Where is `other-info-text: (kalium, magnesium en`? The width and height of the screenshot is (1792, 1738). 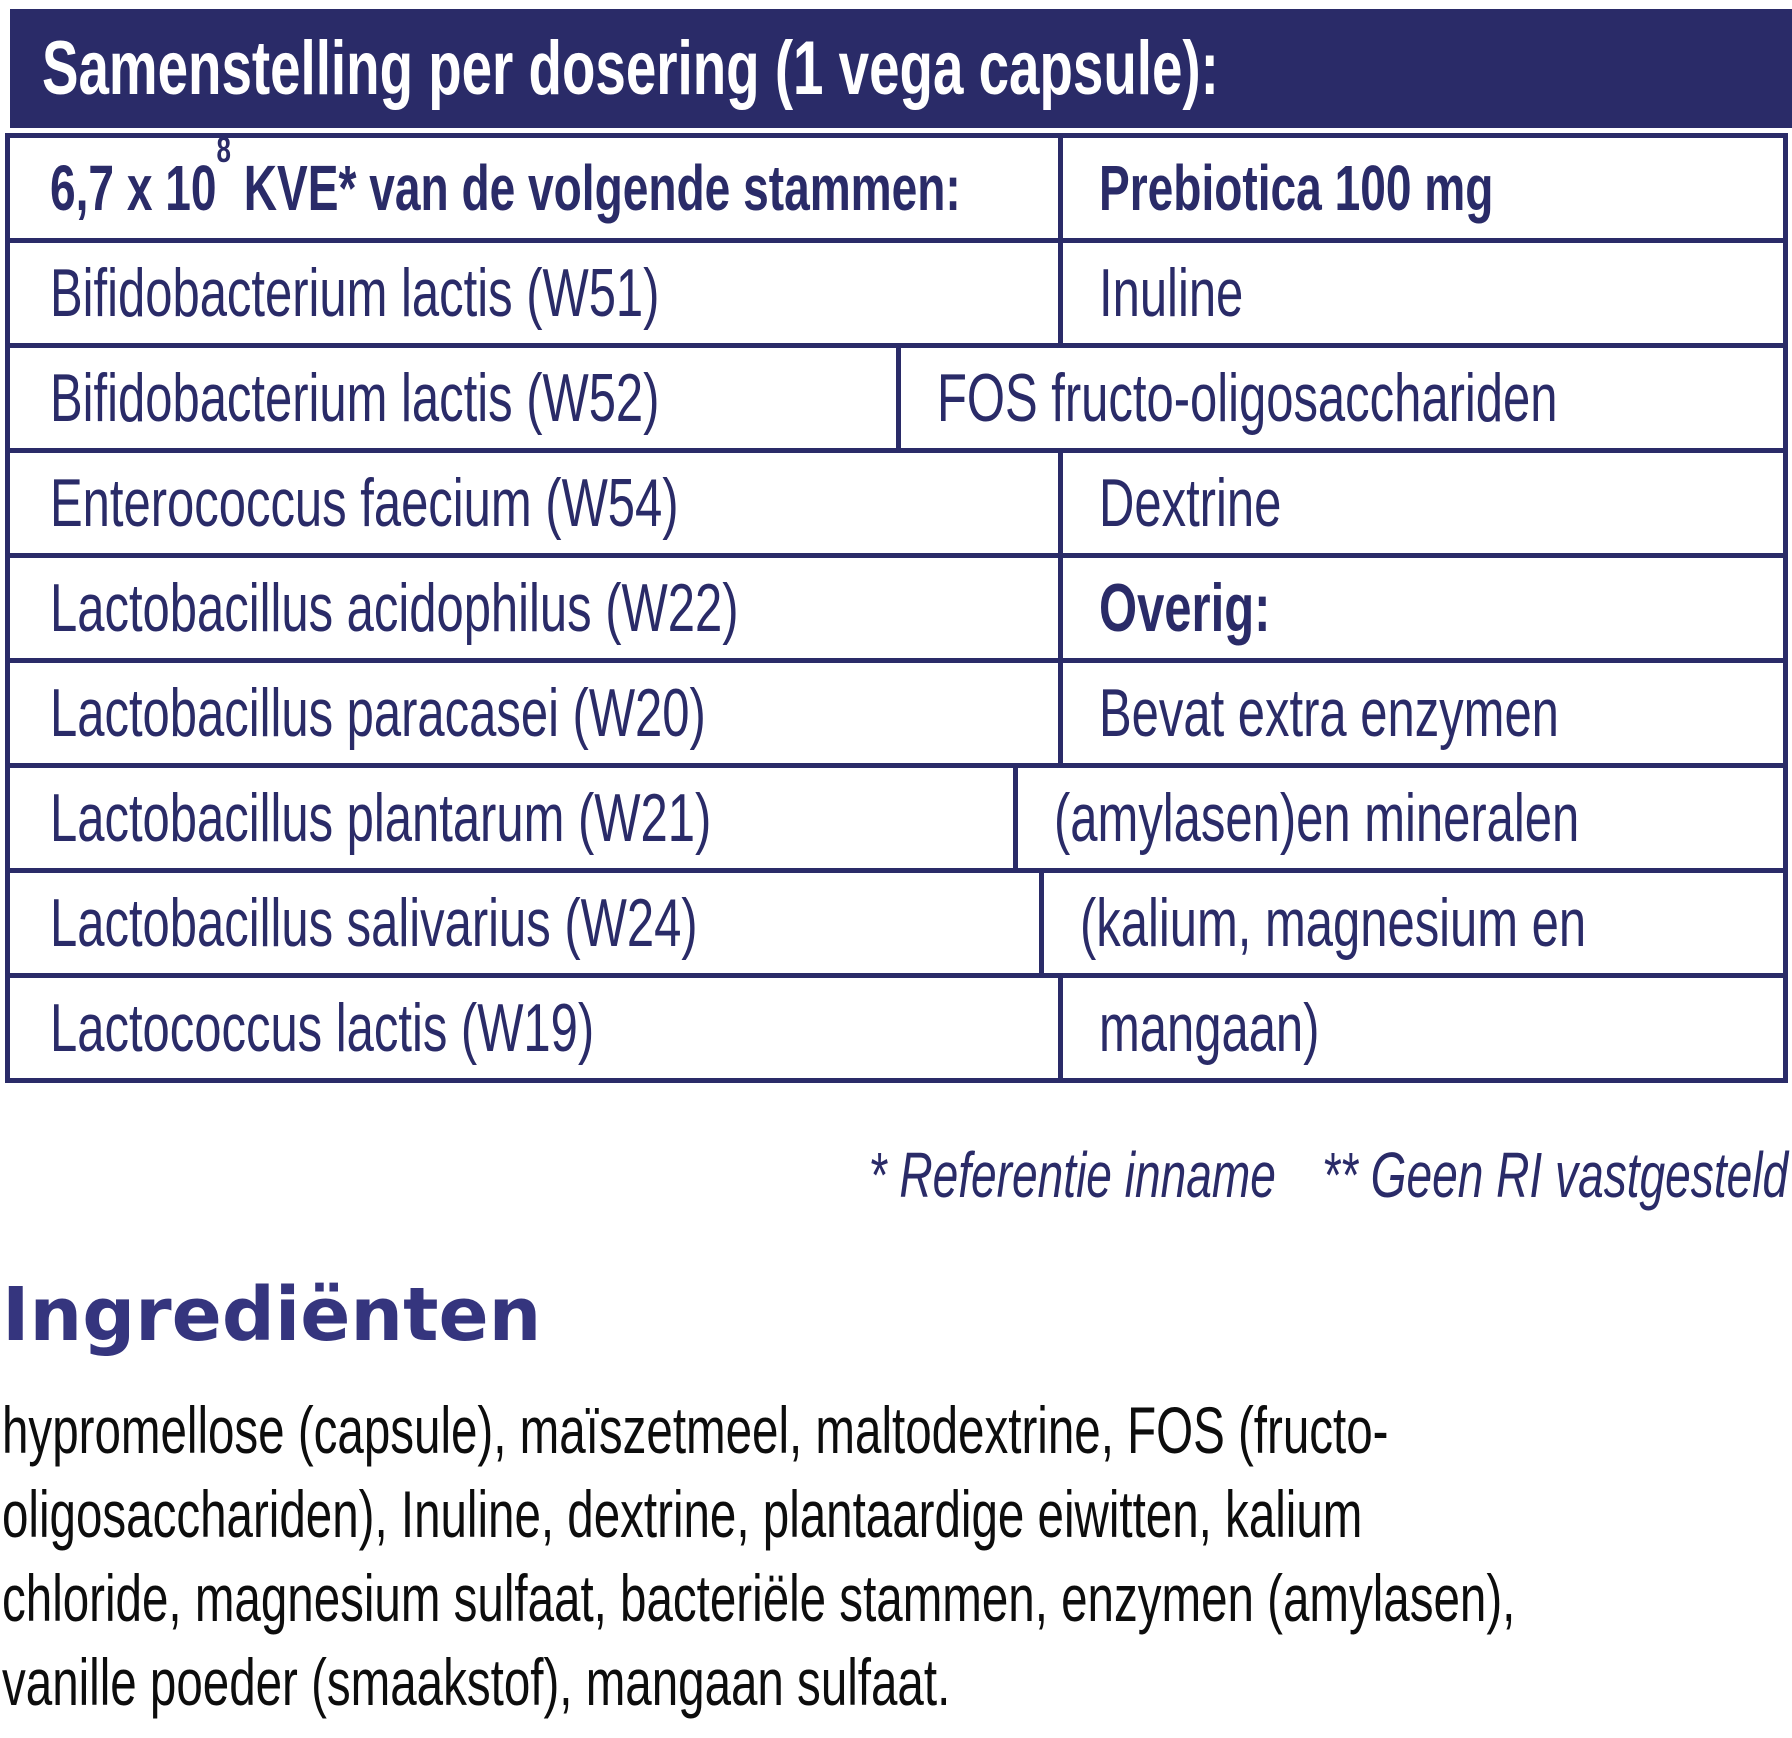
other-info-text: (kalium, magnesium en is located at coordinates (1333, 923).